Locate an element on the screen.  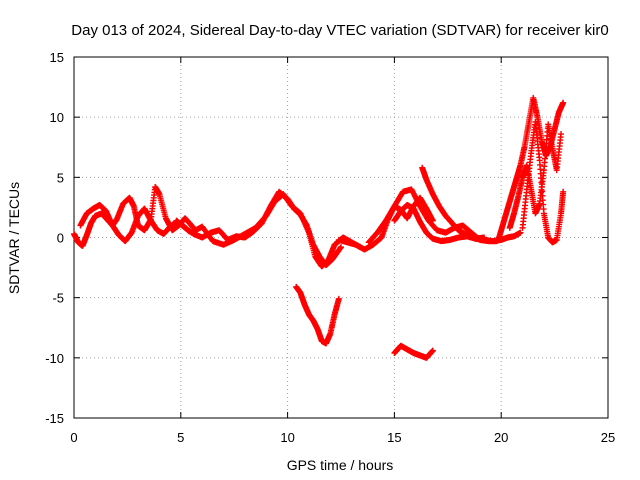
x-axis-title: GPS time / hours is located at coordinates (340, 465).